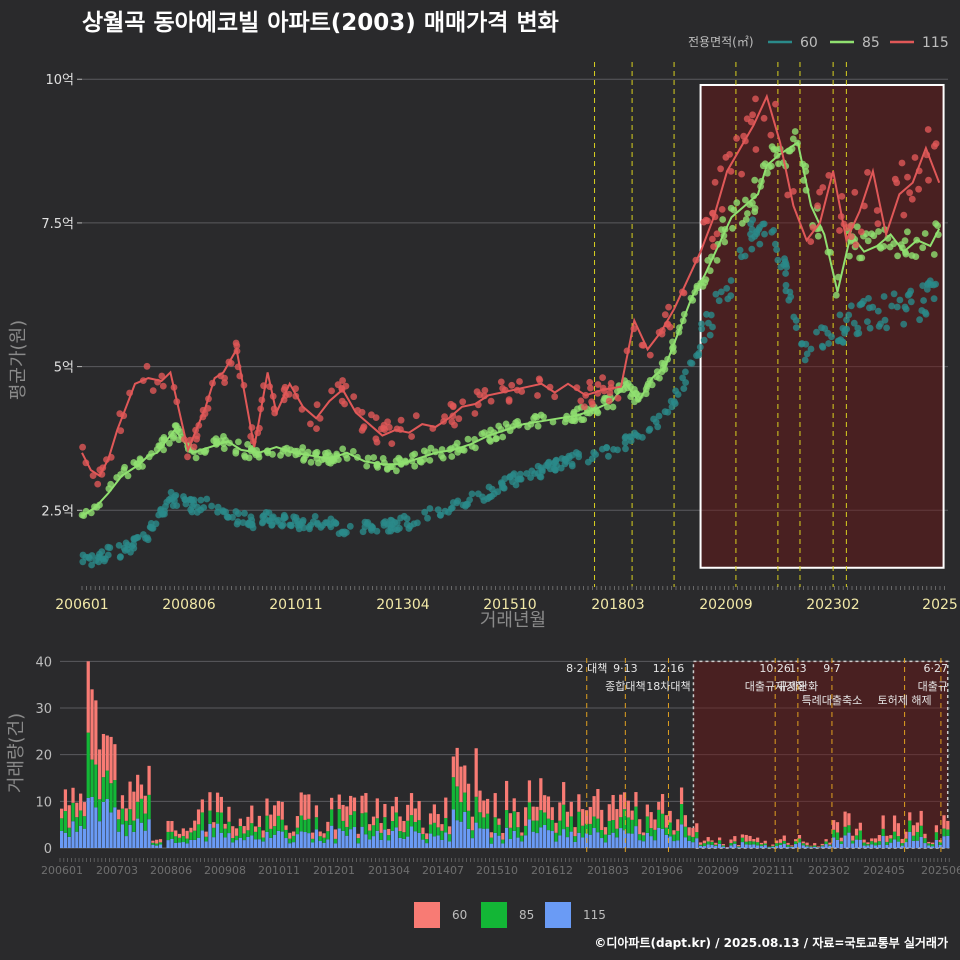  What do you see at coordinates (389, 870) in the screenshot?
I see `volume-x-tick-label: 201304` at bounding box center [389, 870].